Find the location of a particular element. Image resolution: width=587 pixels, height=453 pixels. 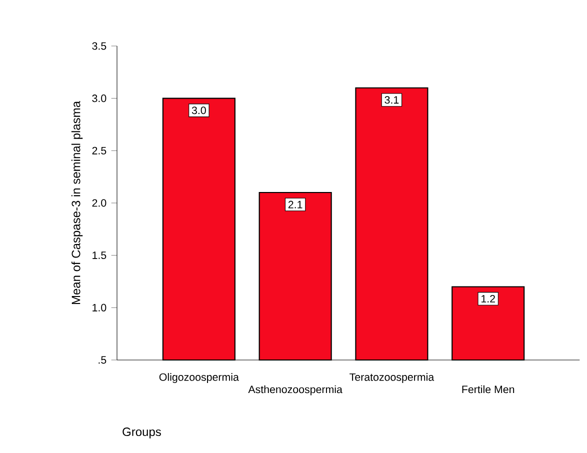

x-tick-label: Fertile Men is located at coordinates (488, 389).